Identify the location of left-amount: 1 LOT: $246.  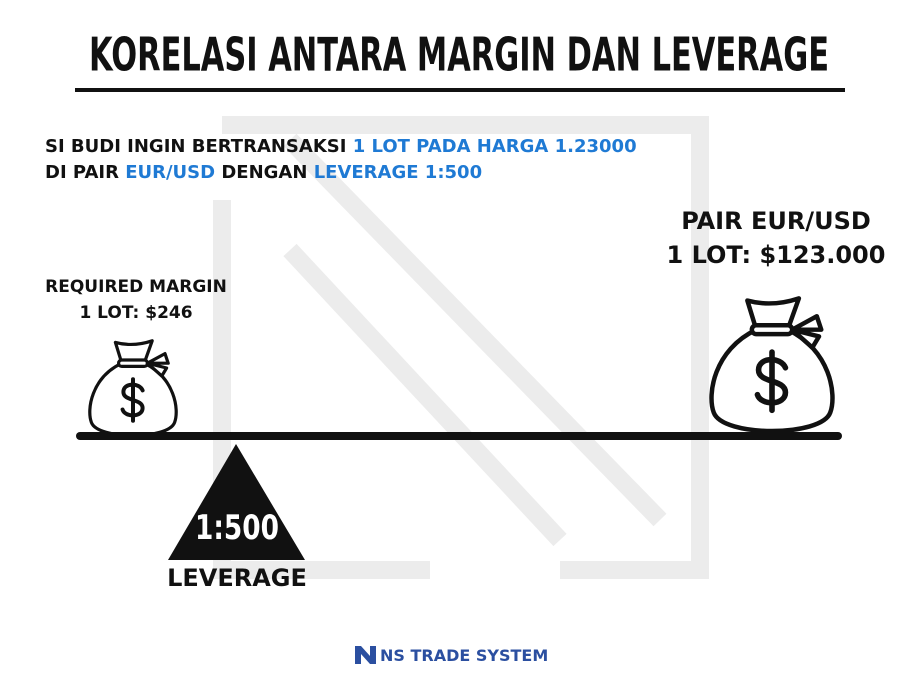
(135, 313).